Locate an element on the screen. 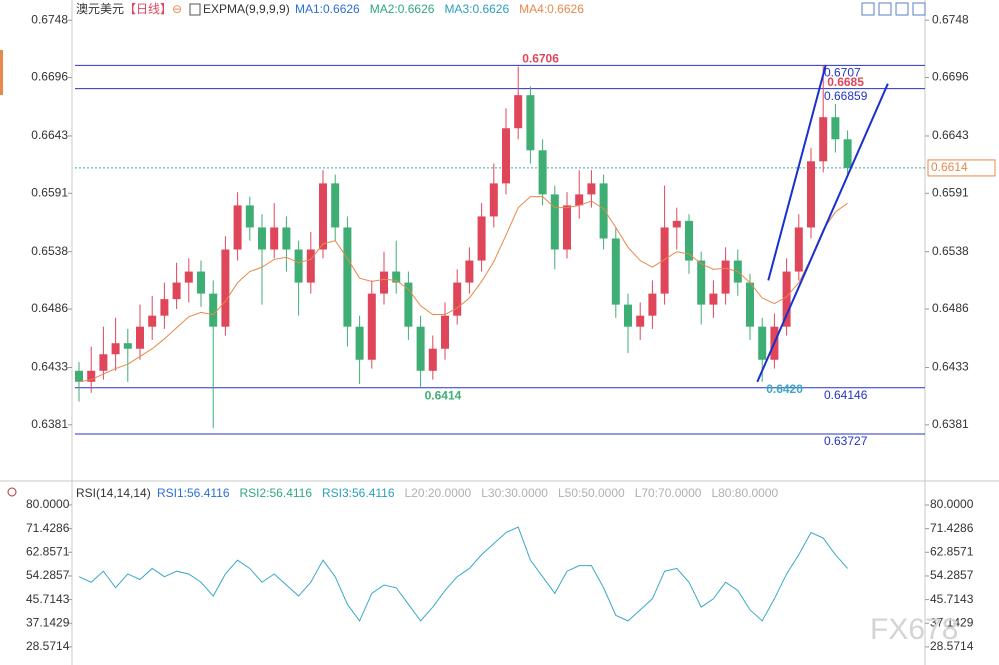 The image size is (999, 665). watermark: FX678 is located at coordinates (914, 629).